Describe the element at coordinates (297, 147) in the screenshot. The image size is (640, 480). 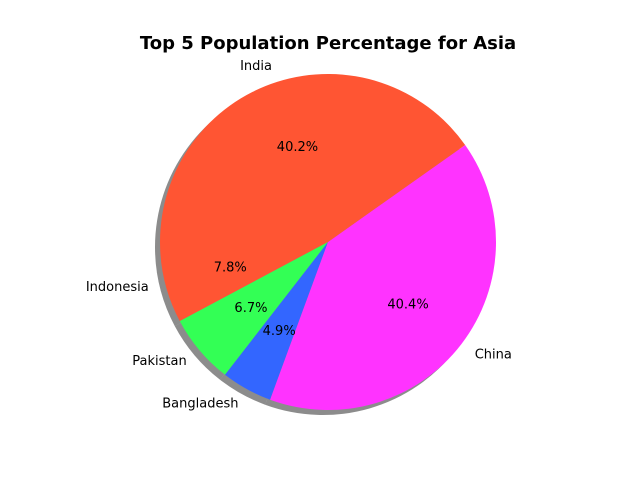
I see `slice-percent-india: 40.2%` at that location.